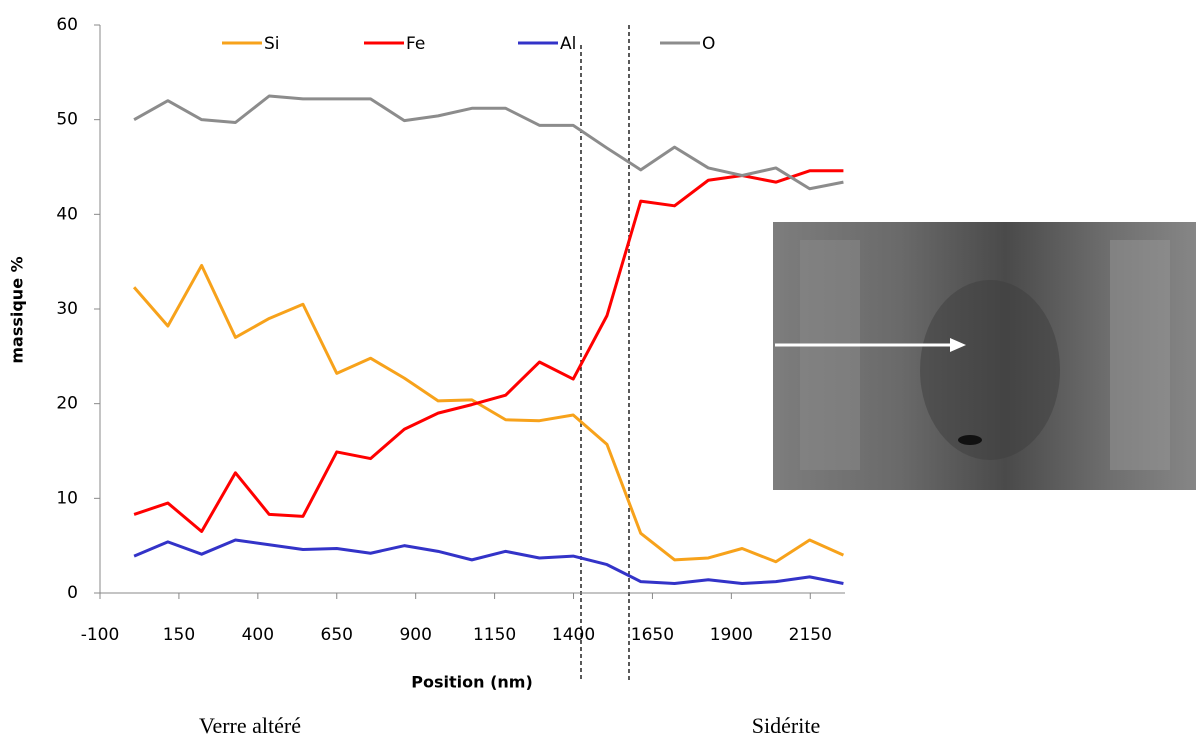  What do you see at coordinates (67, 25) in the screenshot?
I see `y-tick-label: 60` at bounding box center [67, 25].